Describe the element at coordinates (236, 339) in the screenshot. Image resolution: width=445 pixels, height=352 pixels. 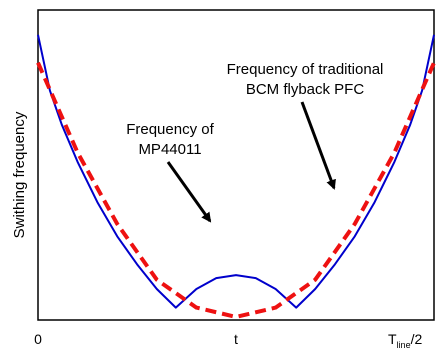
I see `x-tick-label-t: t` at that location.